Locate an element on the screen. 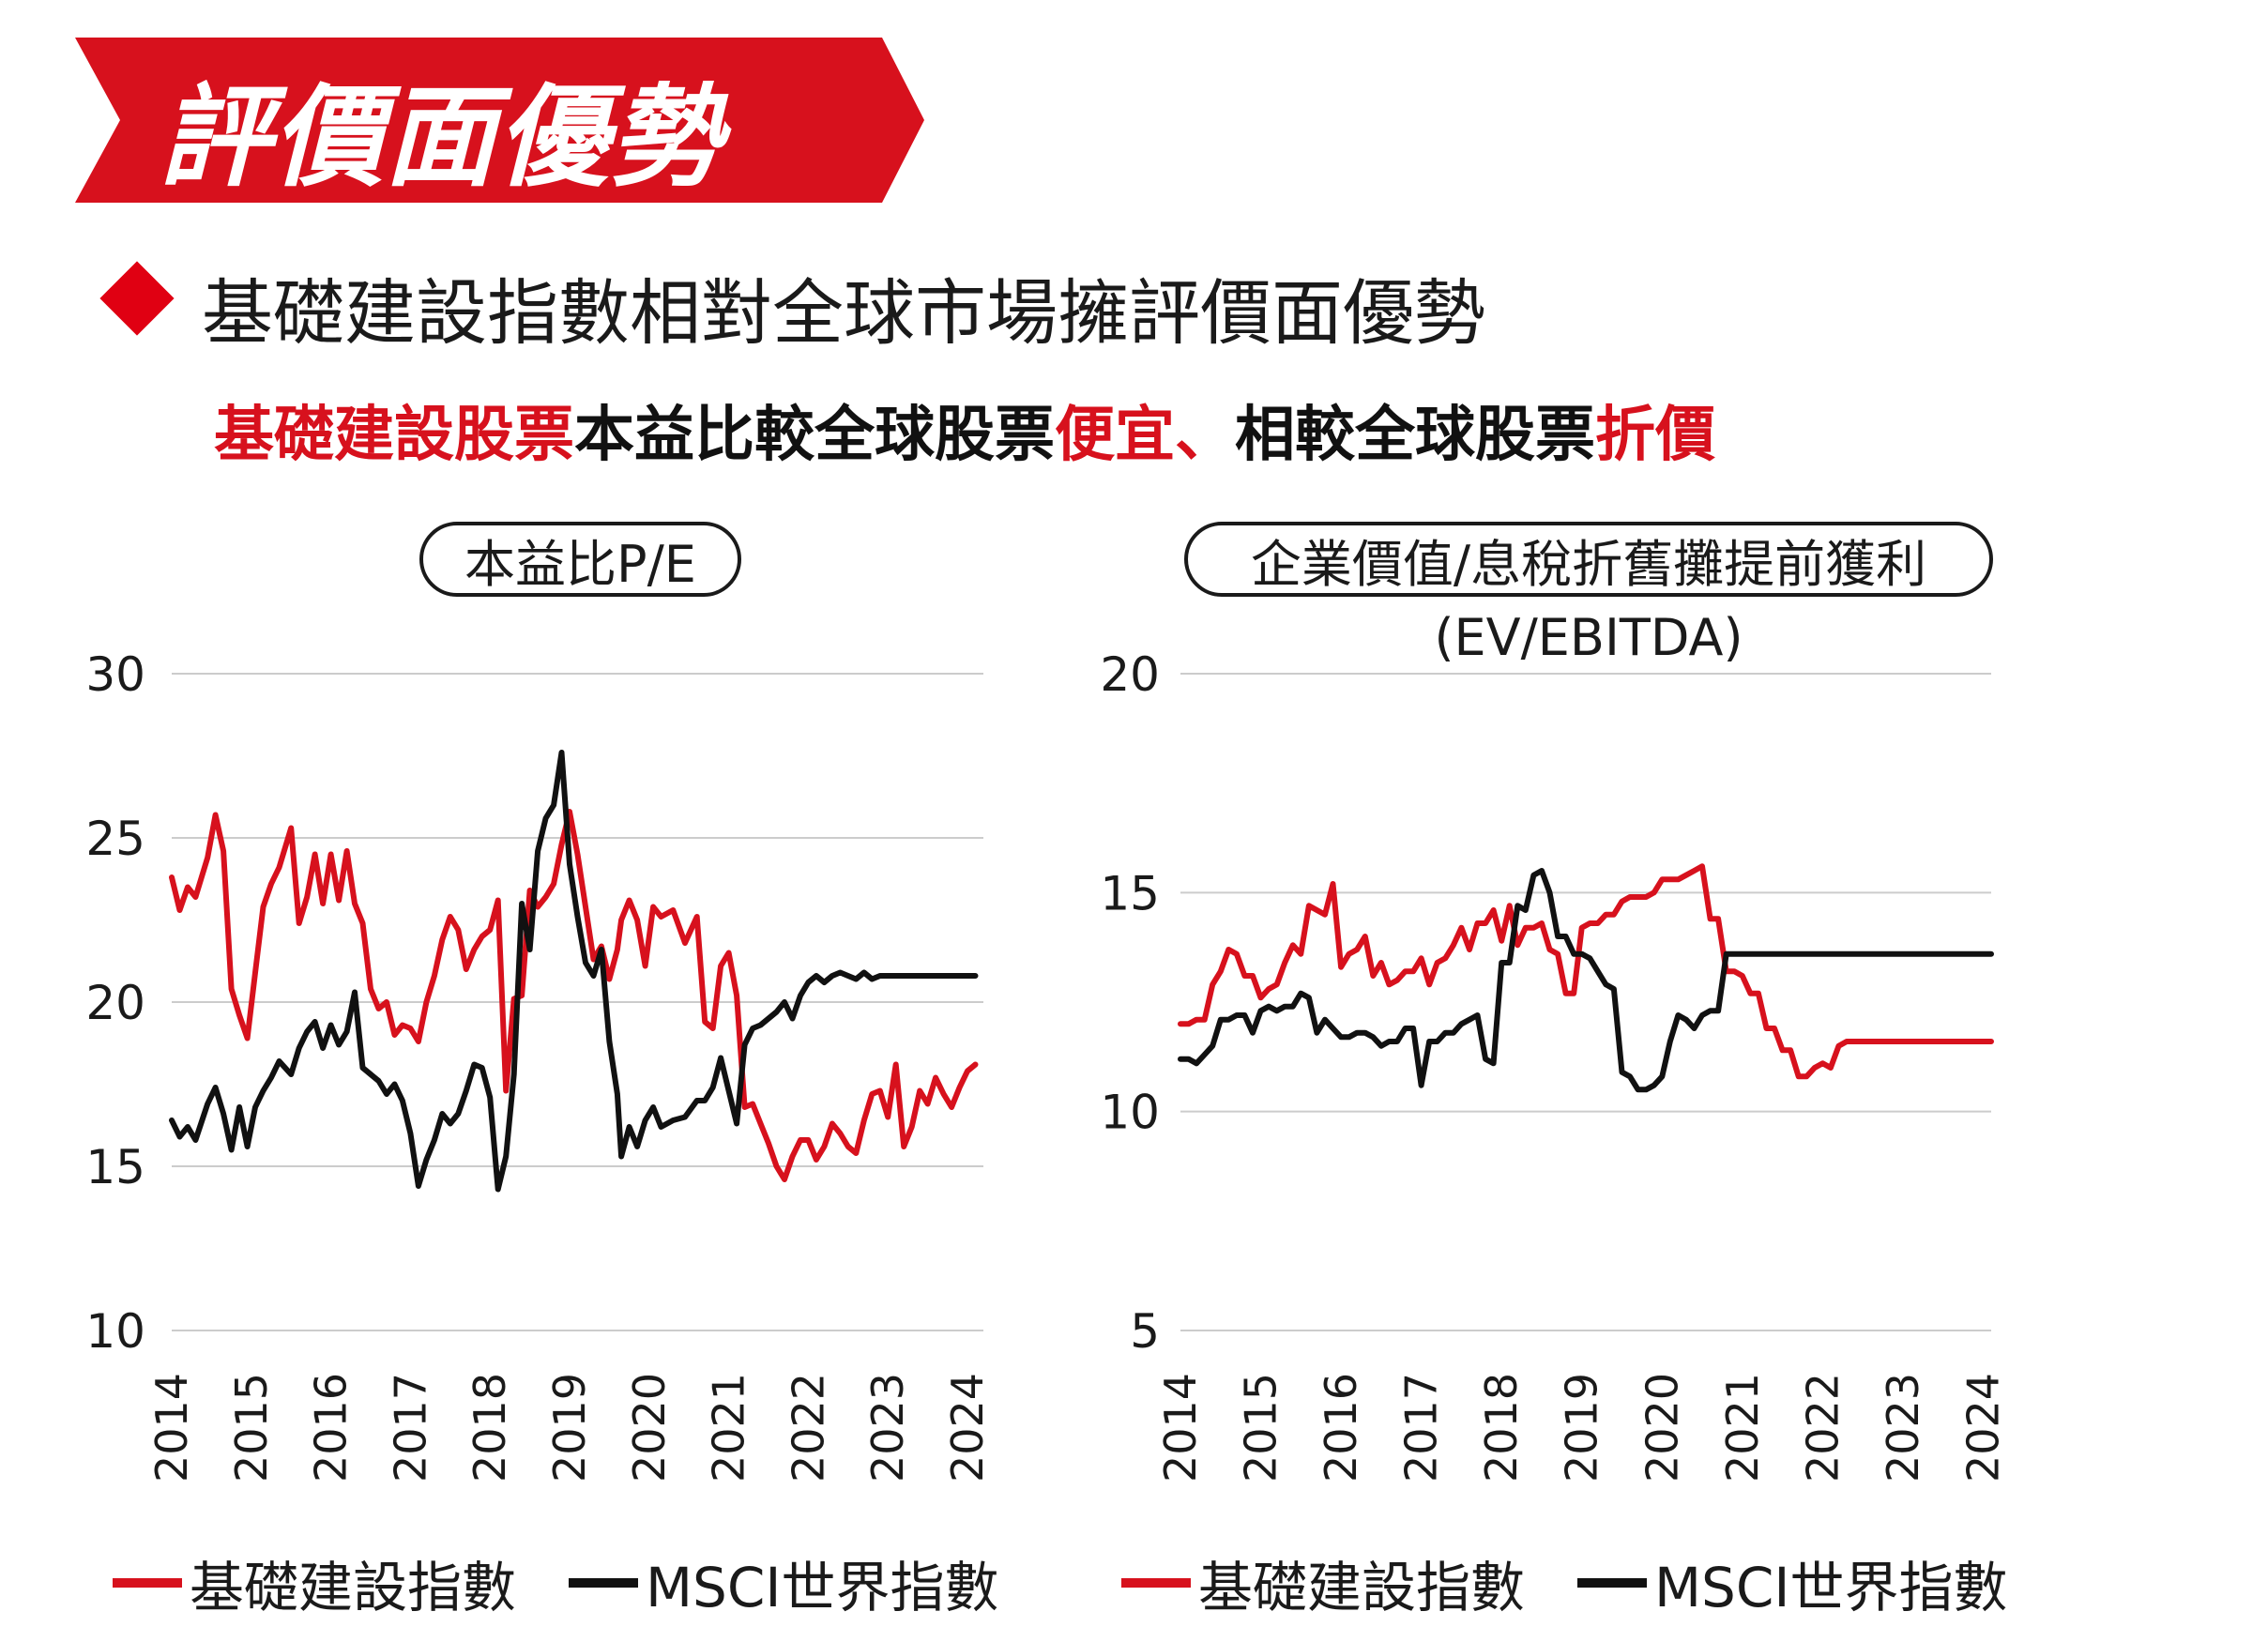 The height and width of the screenshot is (1642, 2268). pe-legend: 基礎建設指數 MSCI世界指數 is located at coordinates (555, 1583).